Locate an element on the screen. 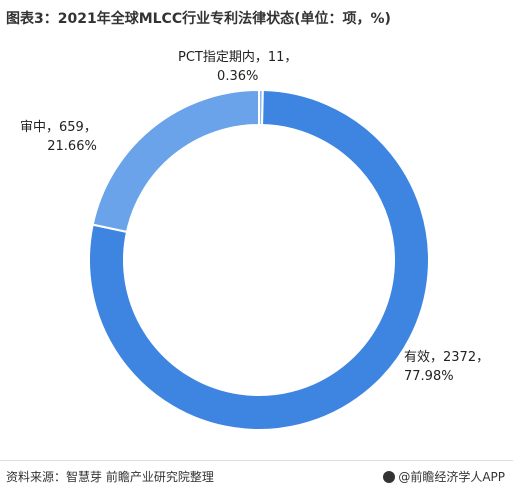  slice-pending is located at coordinates (175, 161).